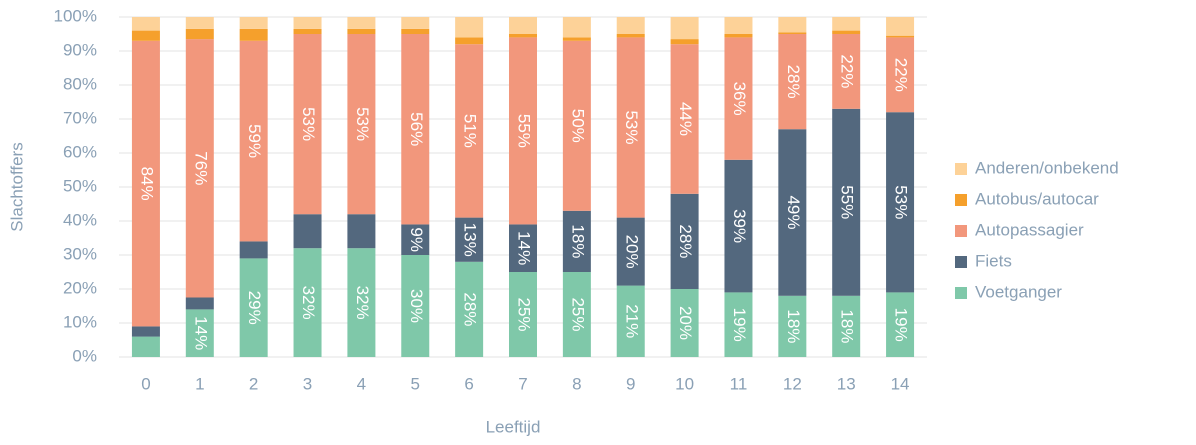 The height and width of the screenshot is (445, 1196). Describe the element at coordinates (307, 383) in the screenshot. I see `x-tick-label: 3` at that location.